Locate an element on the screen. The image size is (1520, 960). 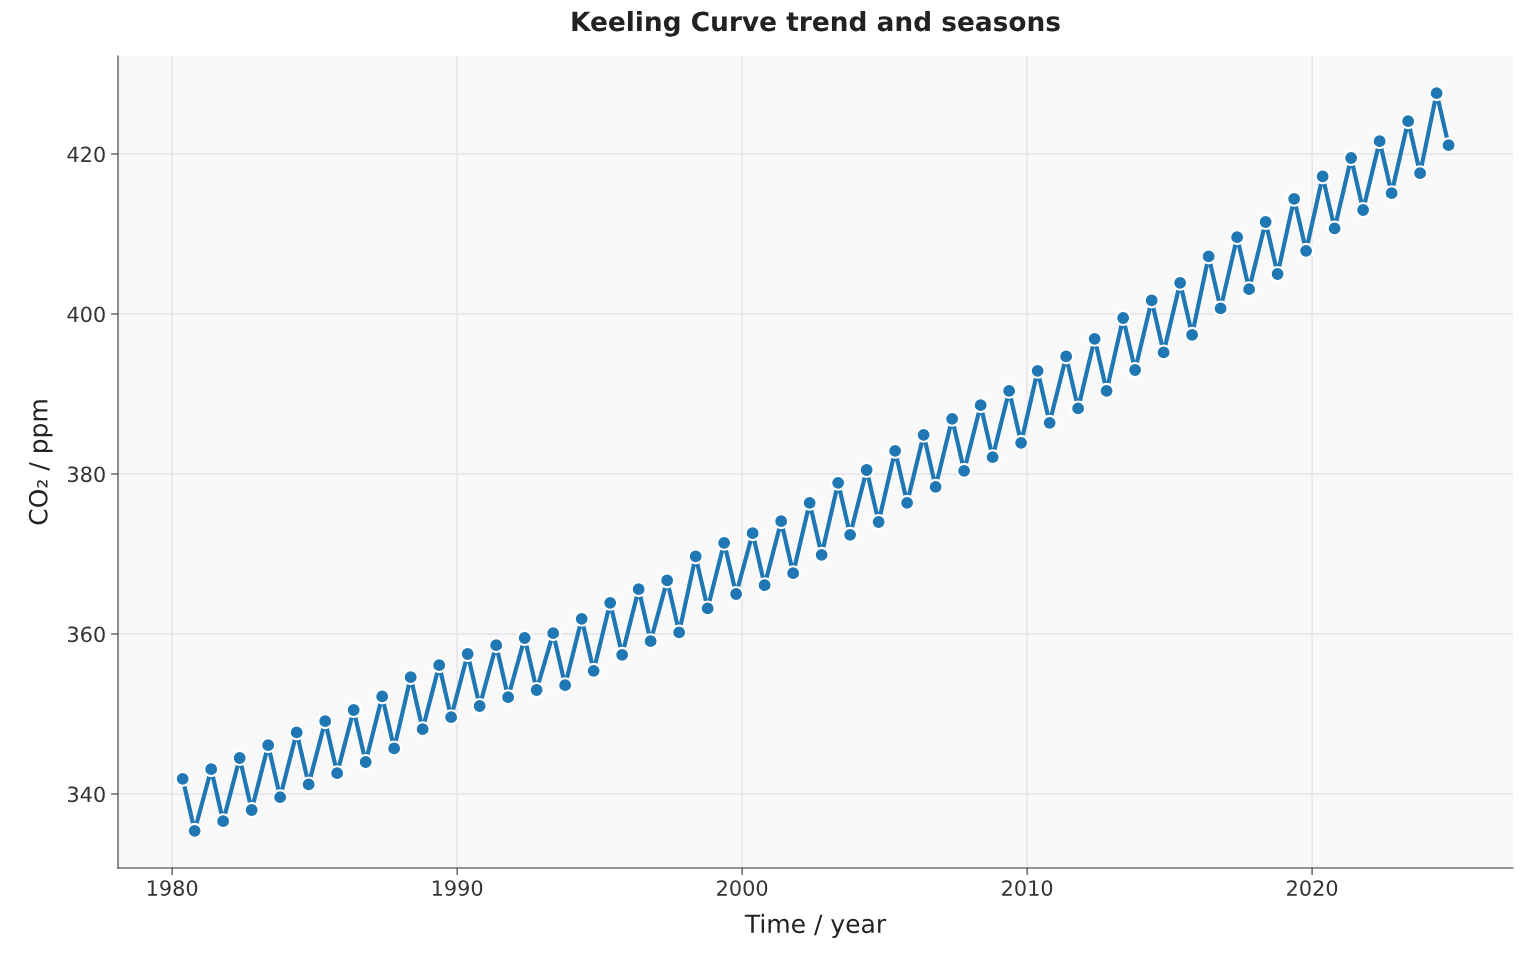
chart-title: Keeling Curve trend and seasons is located at coordinates (816, 23).